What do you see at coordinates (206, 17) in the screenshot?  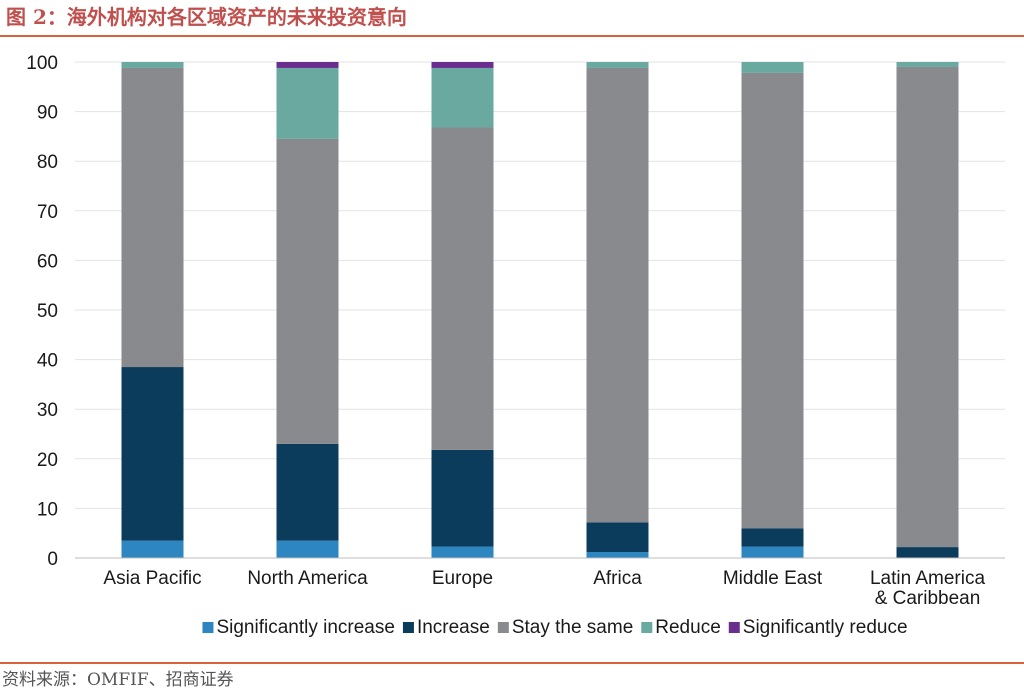 I see `figure-title: 图 2：海外机构对各区域资产的未来投资意向` at bounding box center [206, 17].